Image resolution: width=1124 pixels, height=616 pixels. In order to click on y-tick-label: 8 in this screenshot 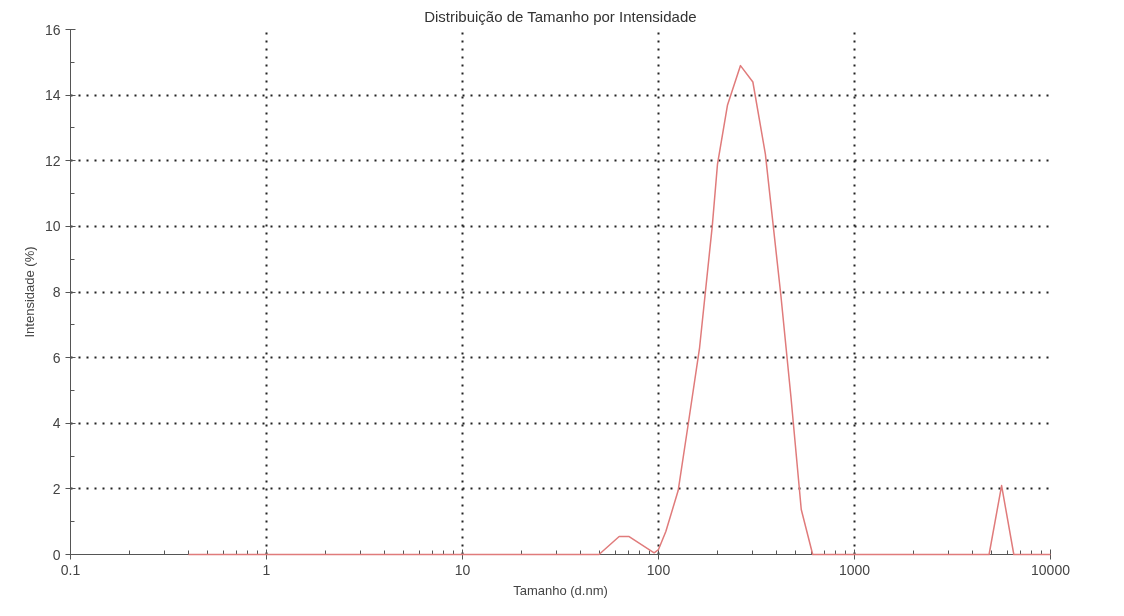, I will do `click(56, 292)`.